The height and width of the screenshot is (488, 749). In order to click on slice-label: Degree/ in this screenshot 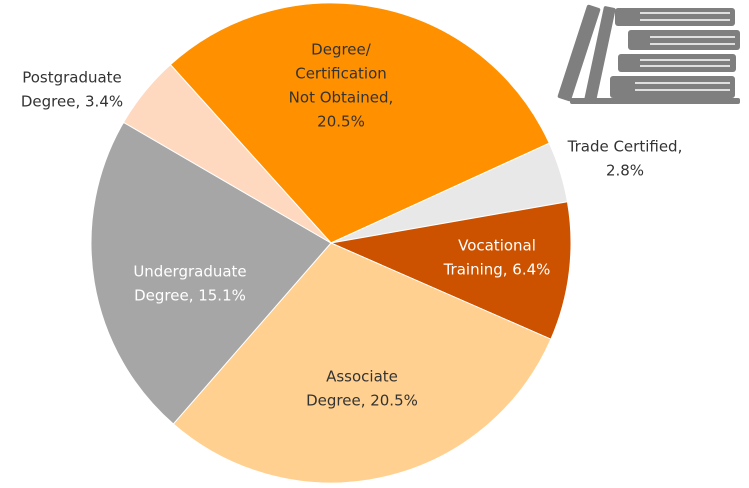, I will do `click(341, 50)`.